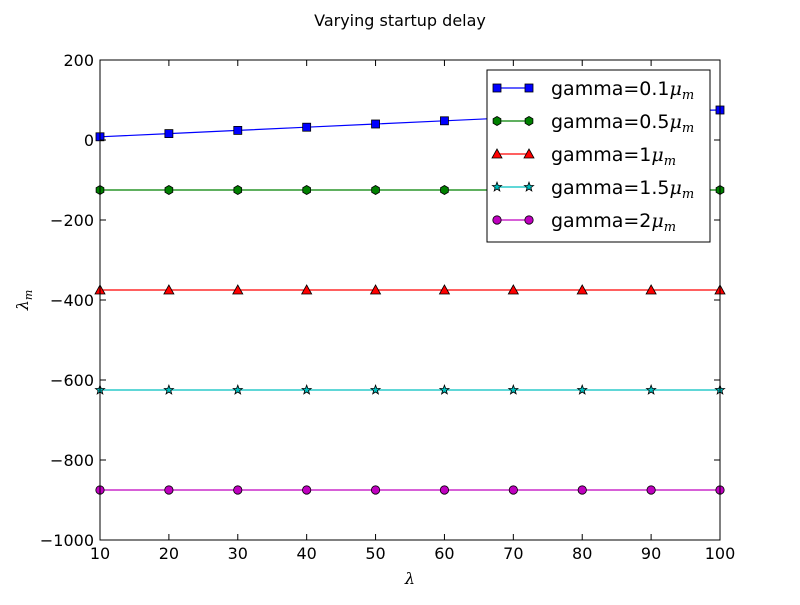  I want to click on y-tick-label: −400, so click(72, 300).